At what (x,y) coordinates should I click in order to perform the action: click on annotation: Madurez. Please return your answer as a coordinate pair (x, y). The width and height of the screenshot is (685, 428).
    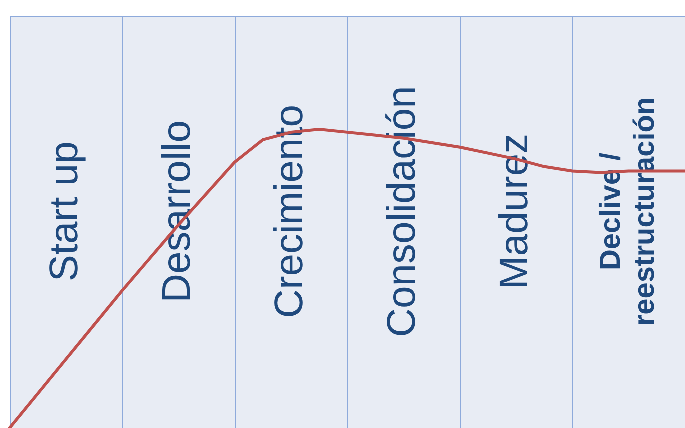
    Looking at the image, I should click on (514, 212).